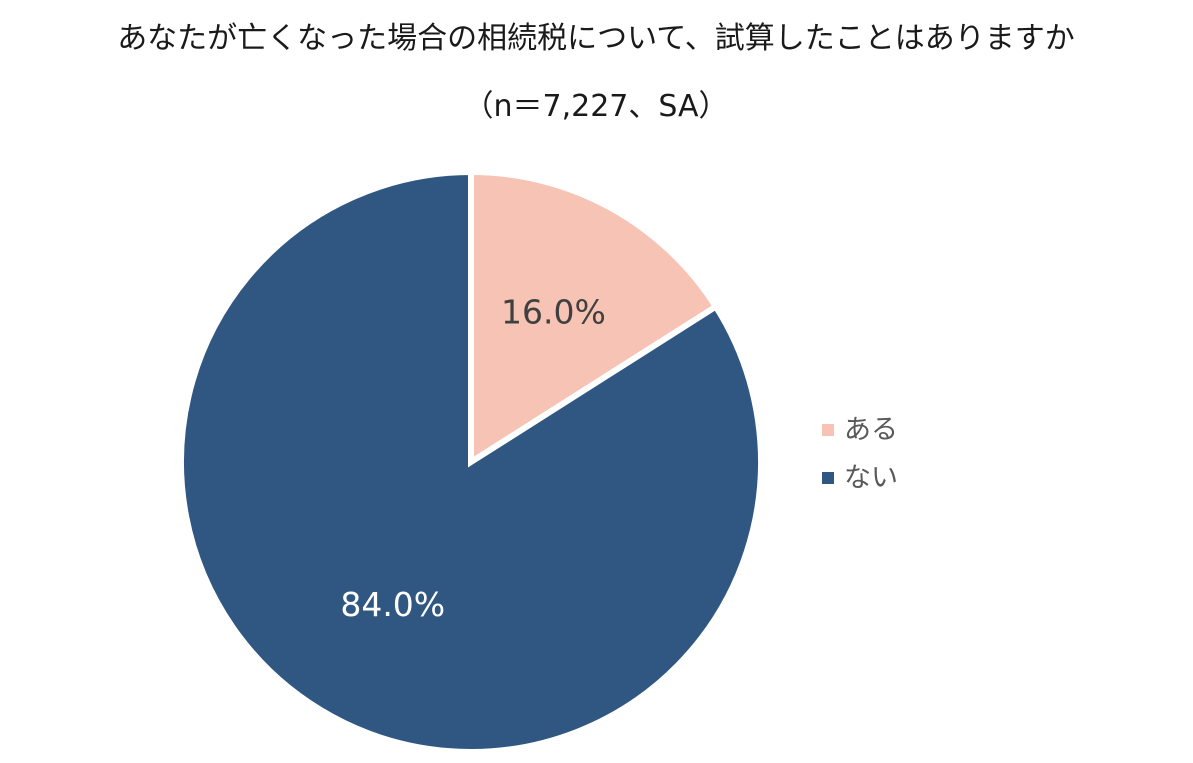  I want to click on chart-subtitle: （n＝7,227、SA）, so click(595, 106).